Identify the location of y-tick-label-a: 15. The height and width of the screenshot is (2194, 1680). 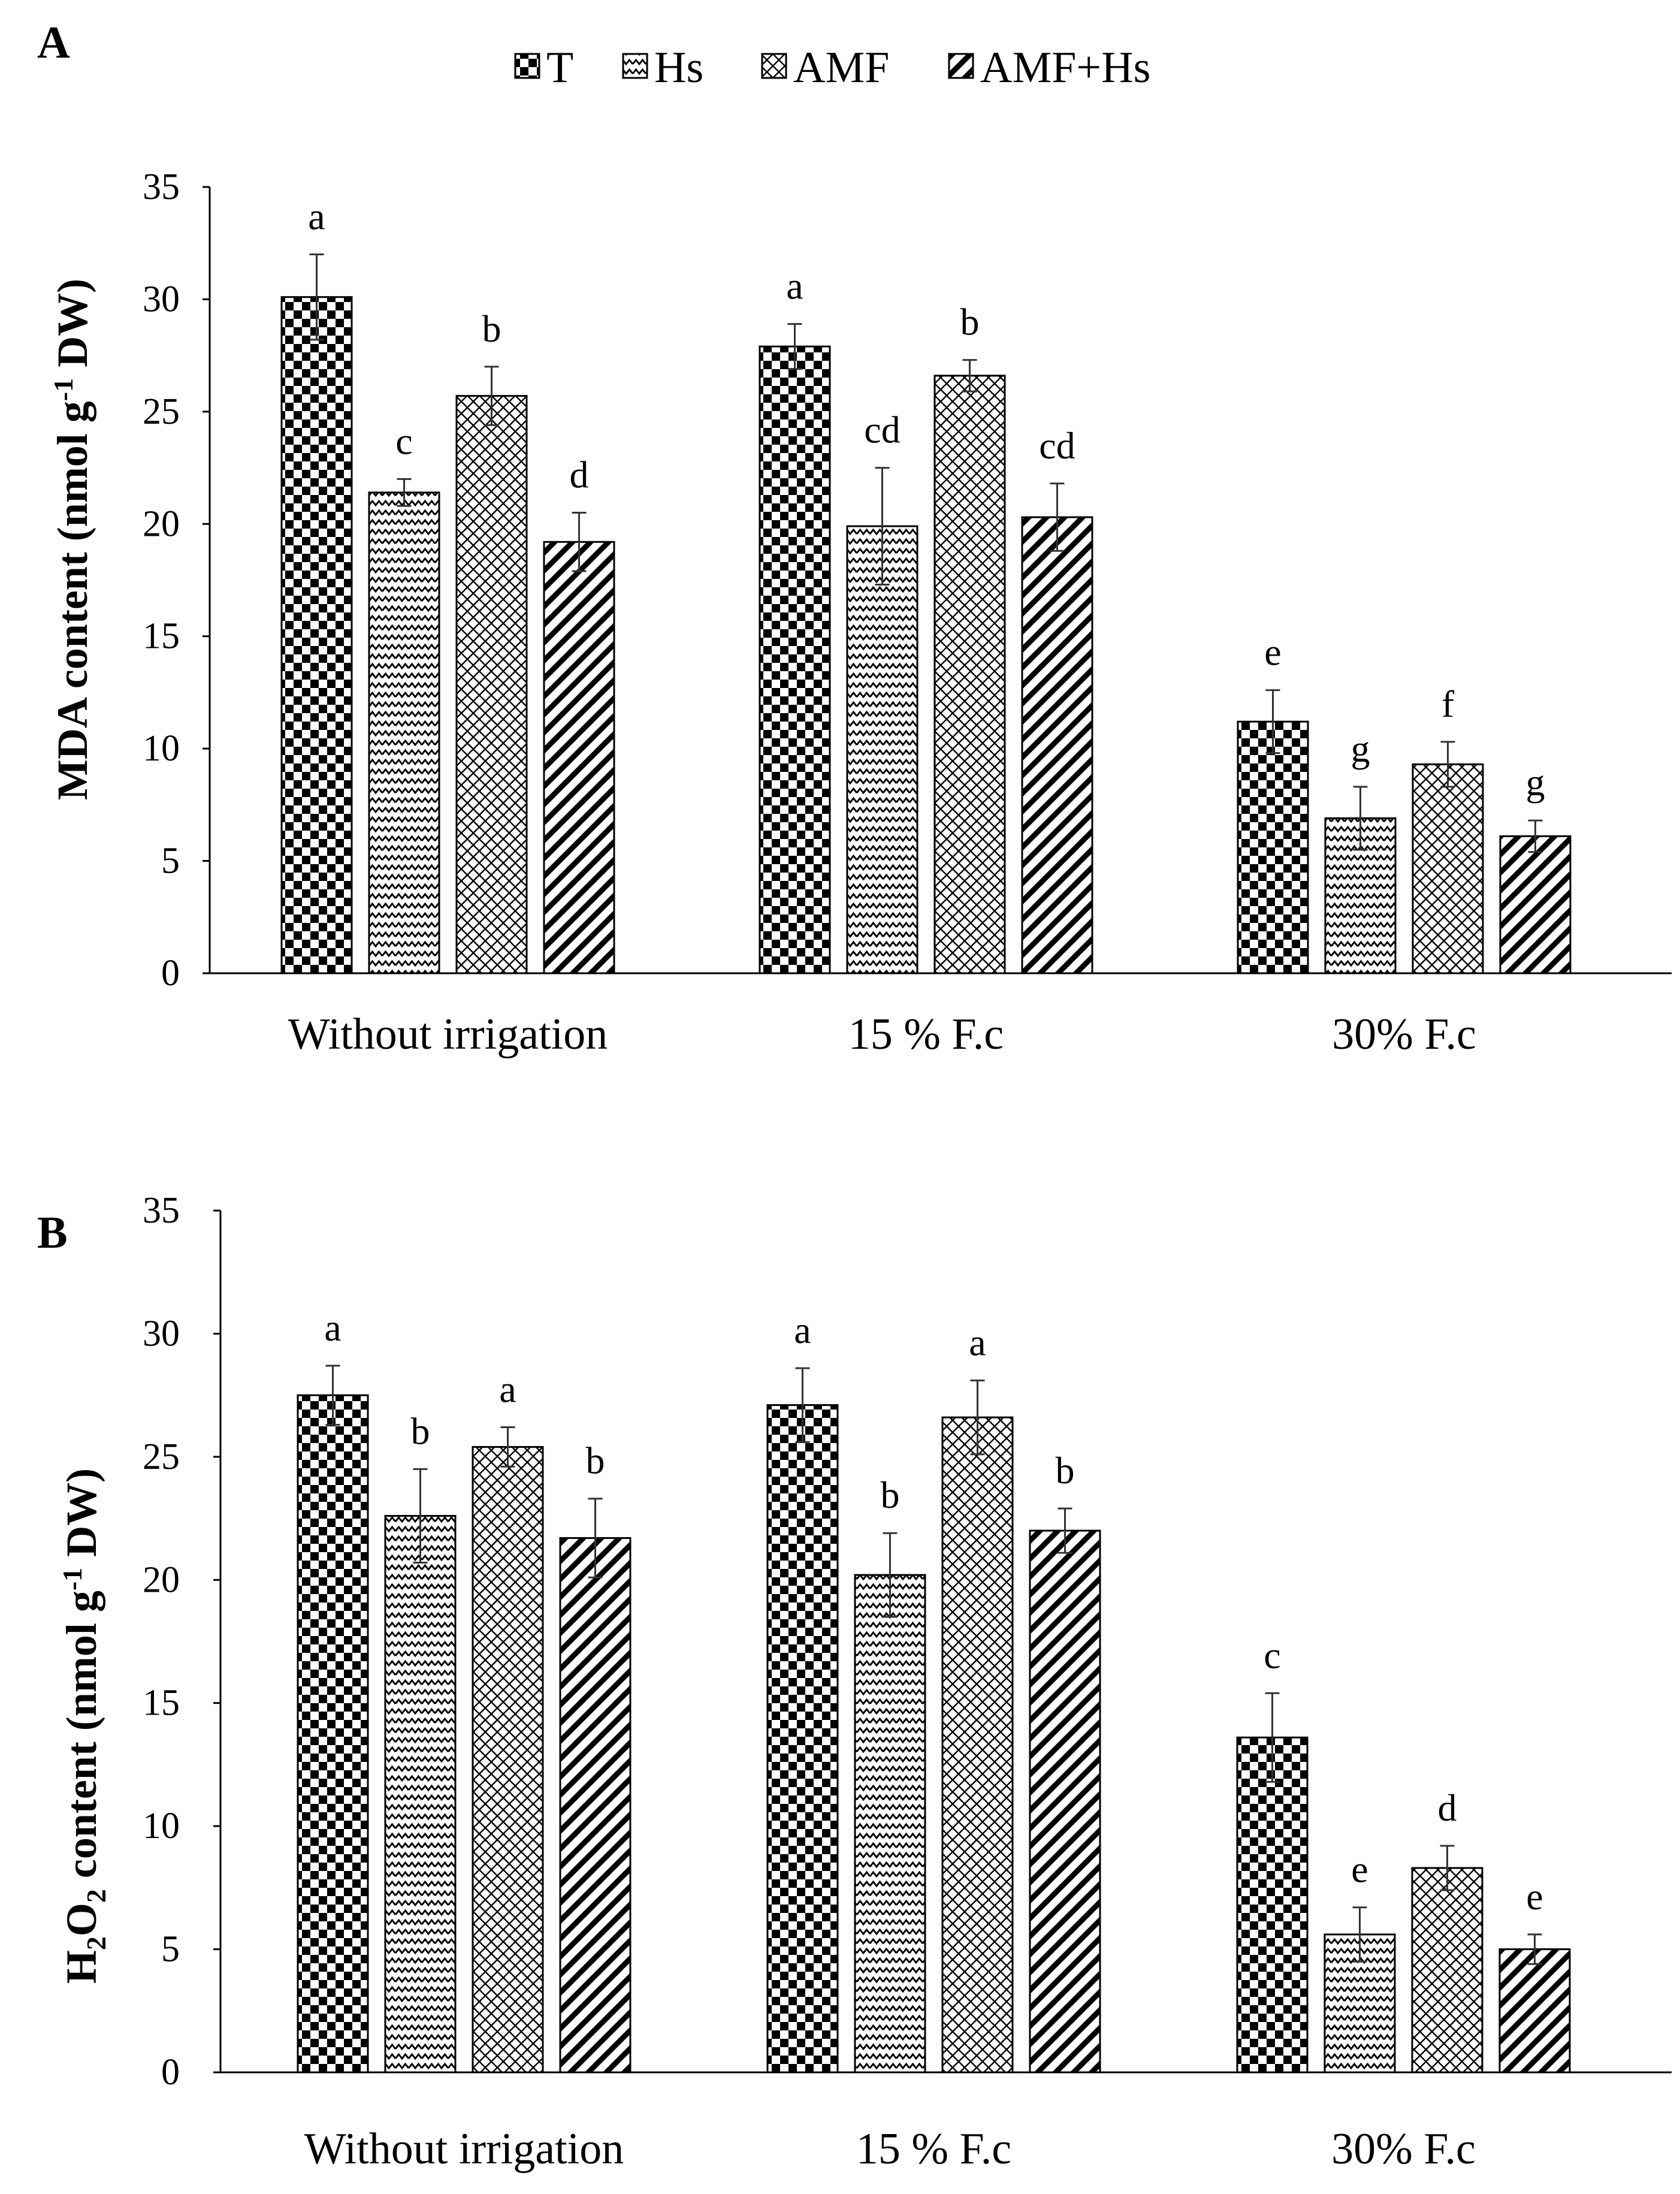
(161, 636).